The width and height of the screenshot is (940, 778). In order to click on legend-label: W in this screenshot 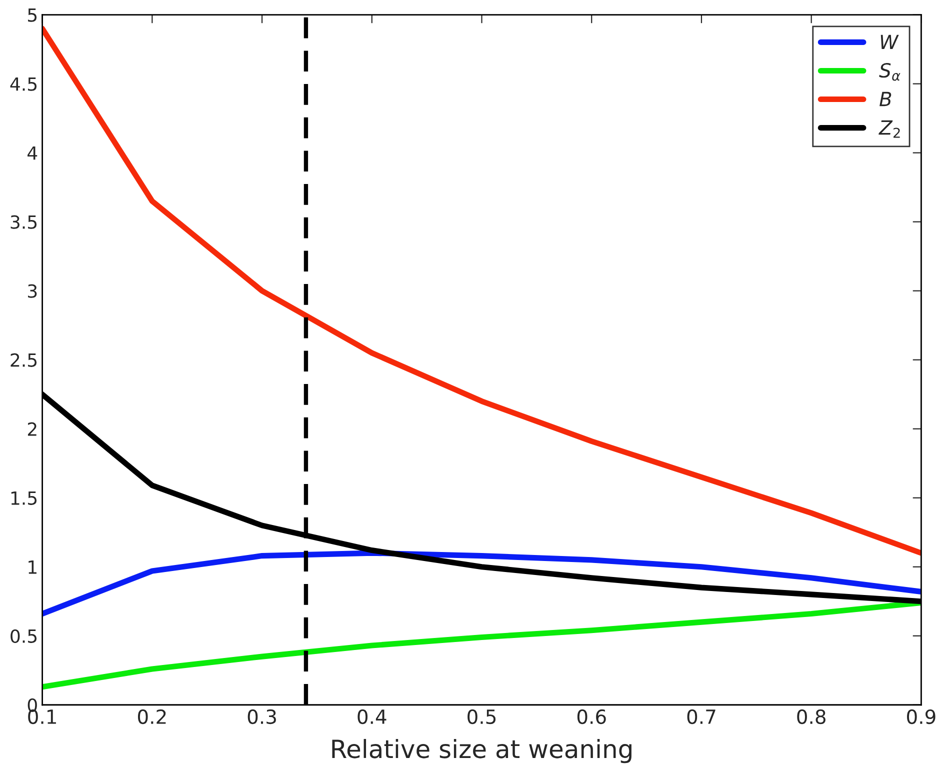, I will do `click(889, 41)`.